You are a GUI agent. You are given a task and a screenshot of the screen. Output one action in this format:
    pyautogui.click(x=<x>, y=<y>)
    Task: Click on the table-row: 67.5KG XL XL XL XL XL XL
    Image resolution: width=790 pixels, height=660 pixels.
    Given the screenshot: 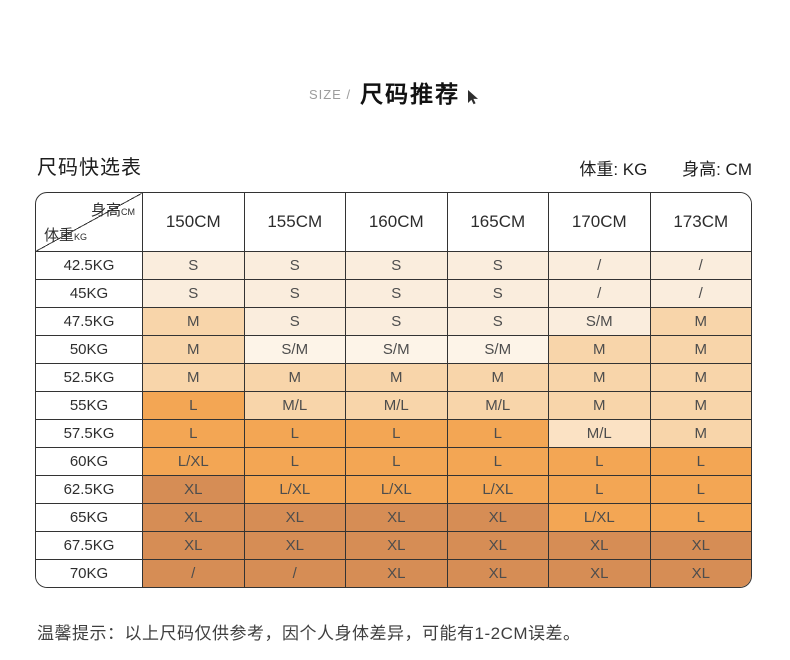 What is the action you would take?
    pyautogui.click(x=393, y=545)
    